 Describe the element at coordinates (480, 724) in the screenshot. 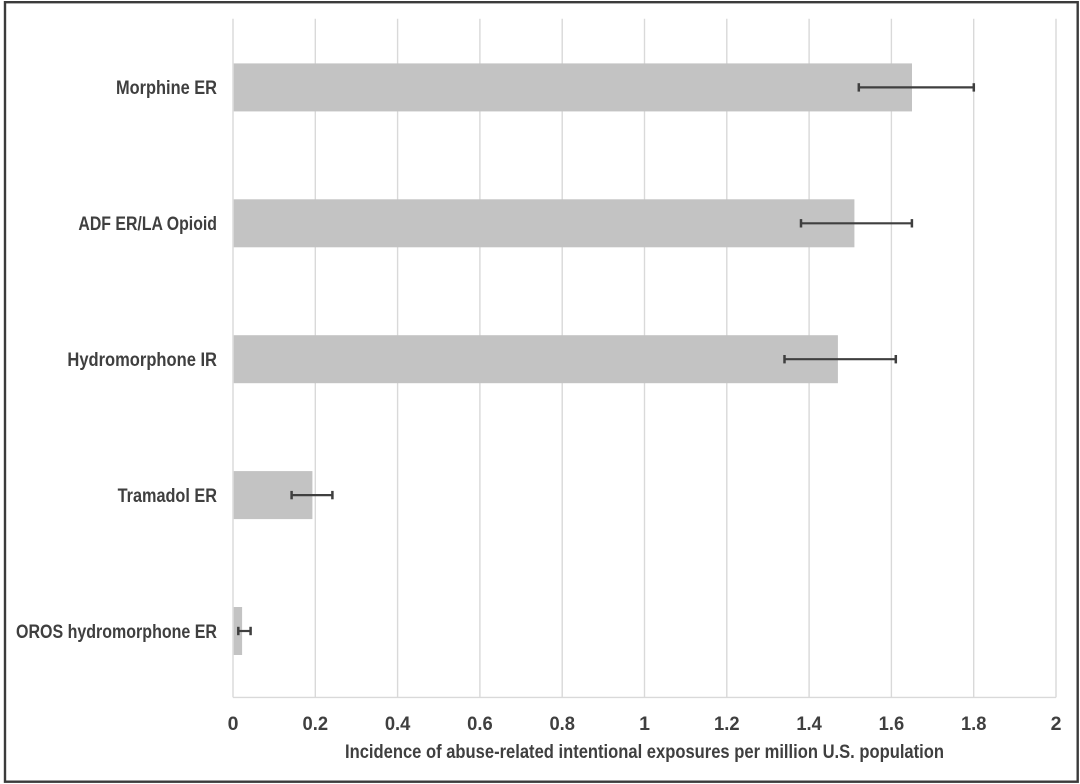

I see `svg-text: 0.6` at that location.